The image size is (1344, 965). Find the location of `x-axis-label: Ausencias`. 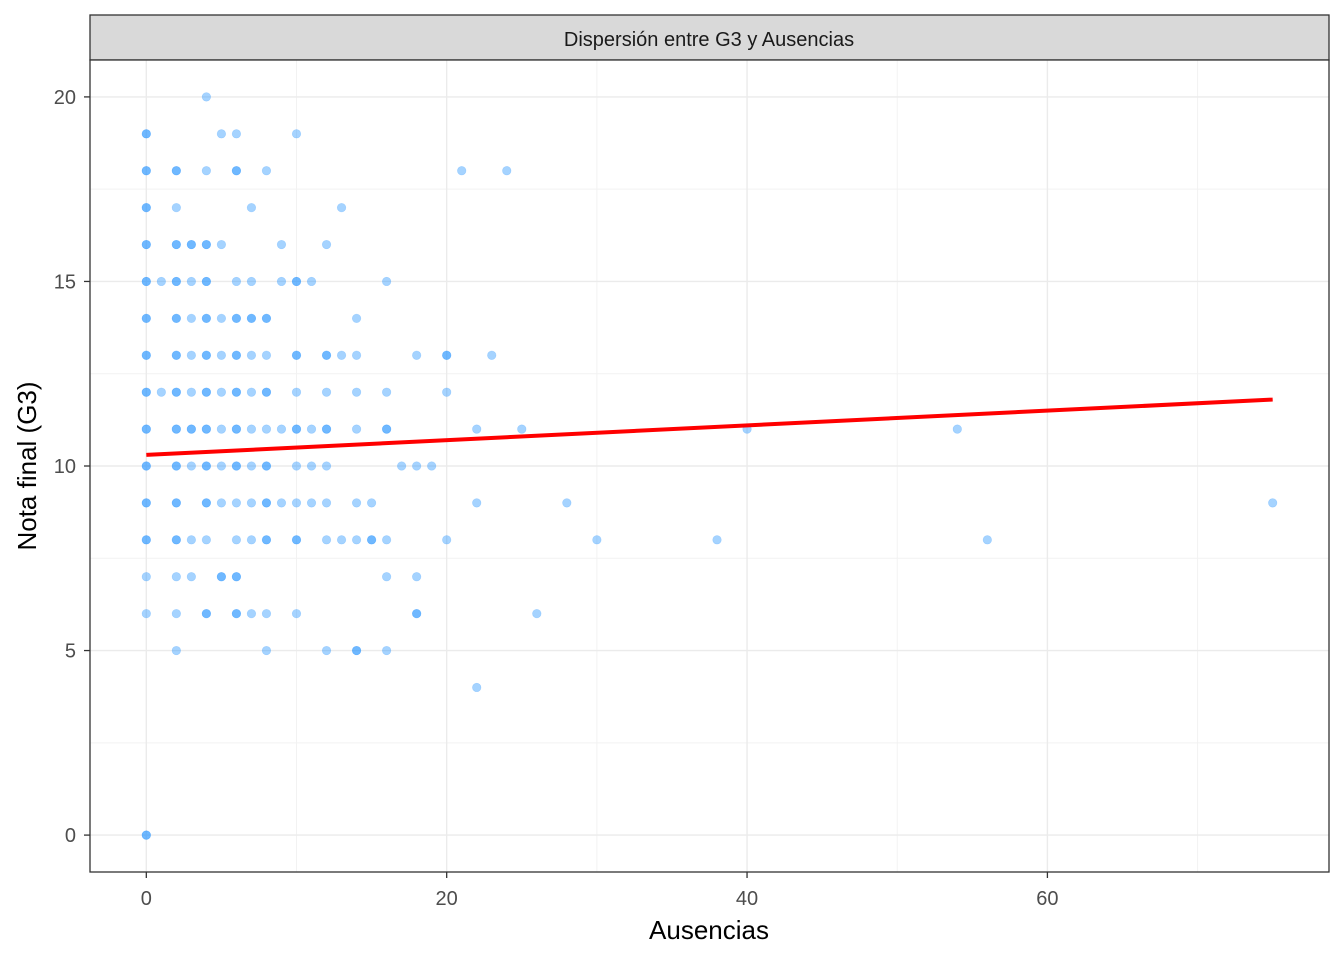

x-axis-label: Ausencias is located at coordinates (709, 930).